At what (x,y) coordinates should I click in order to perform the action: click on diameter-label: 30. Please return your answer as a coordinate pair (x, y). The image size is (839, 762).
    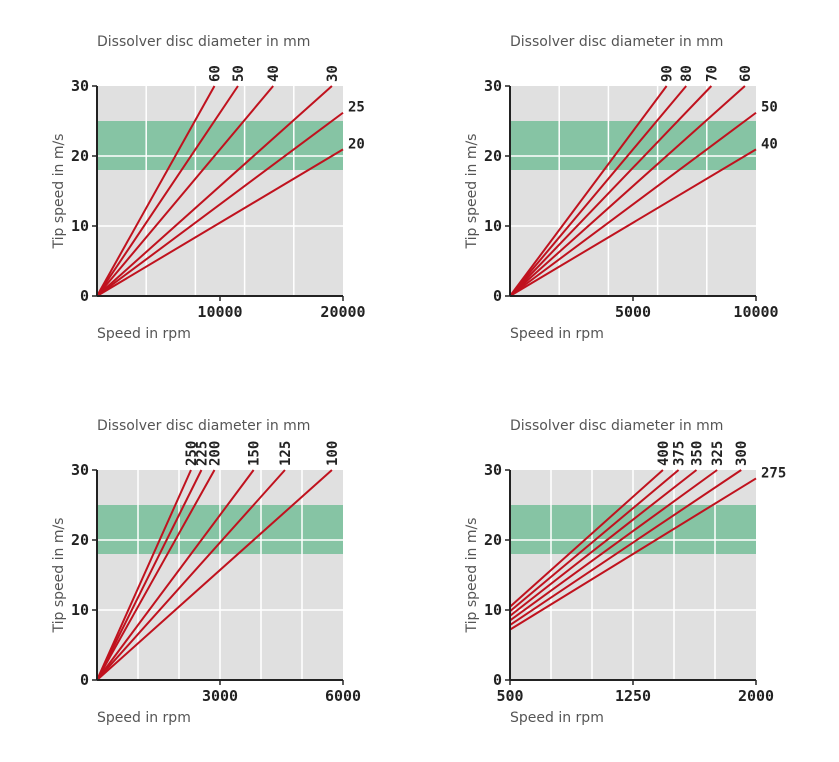
    Looking at the image, I should click on (333, 73).